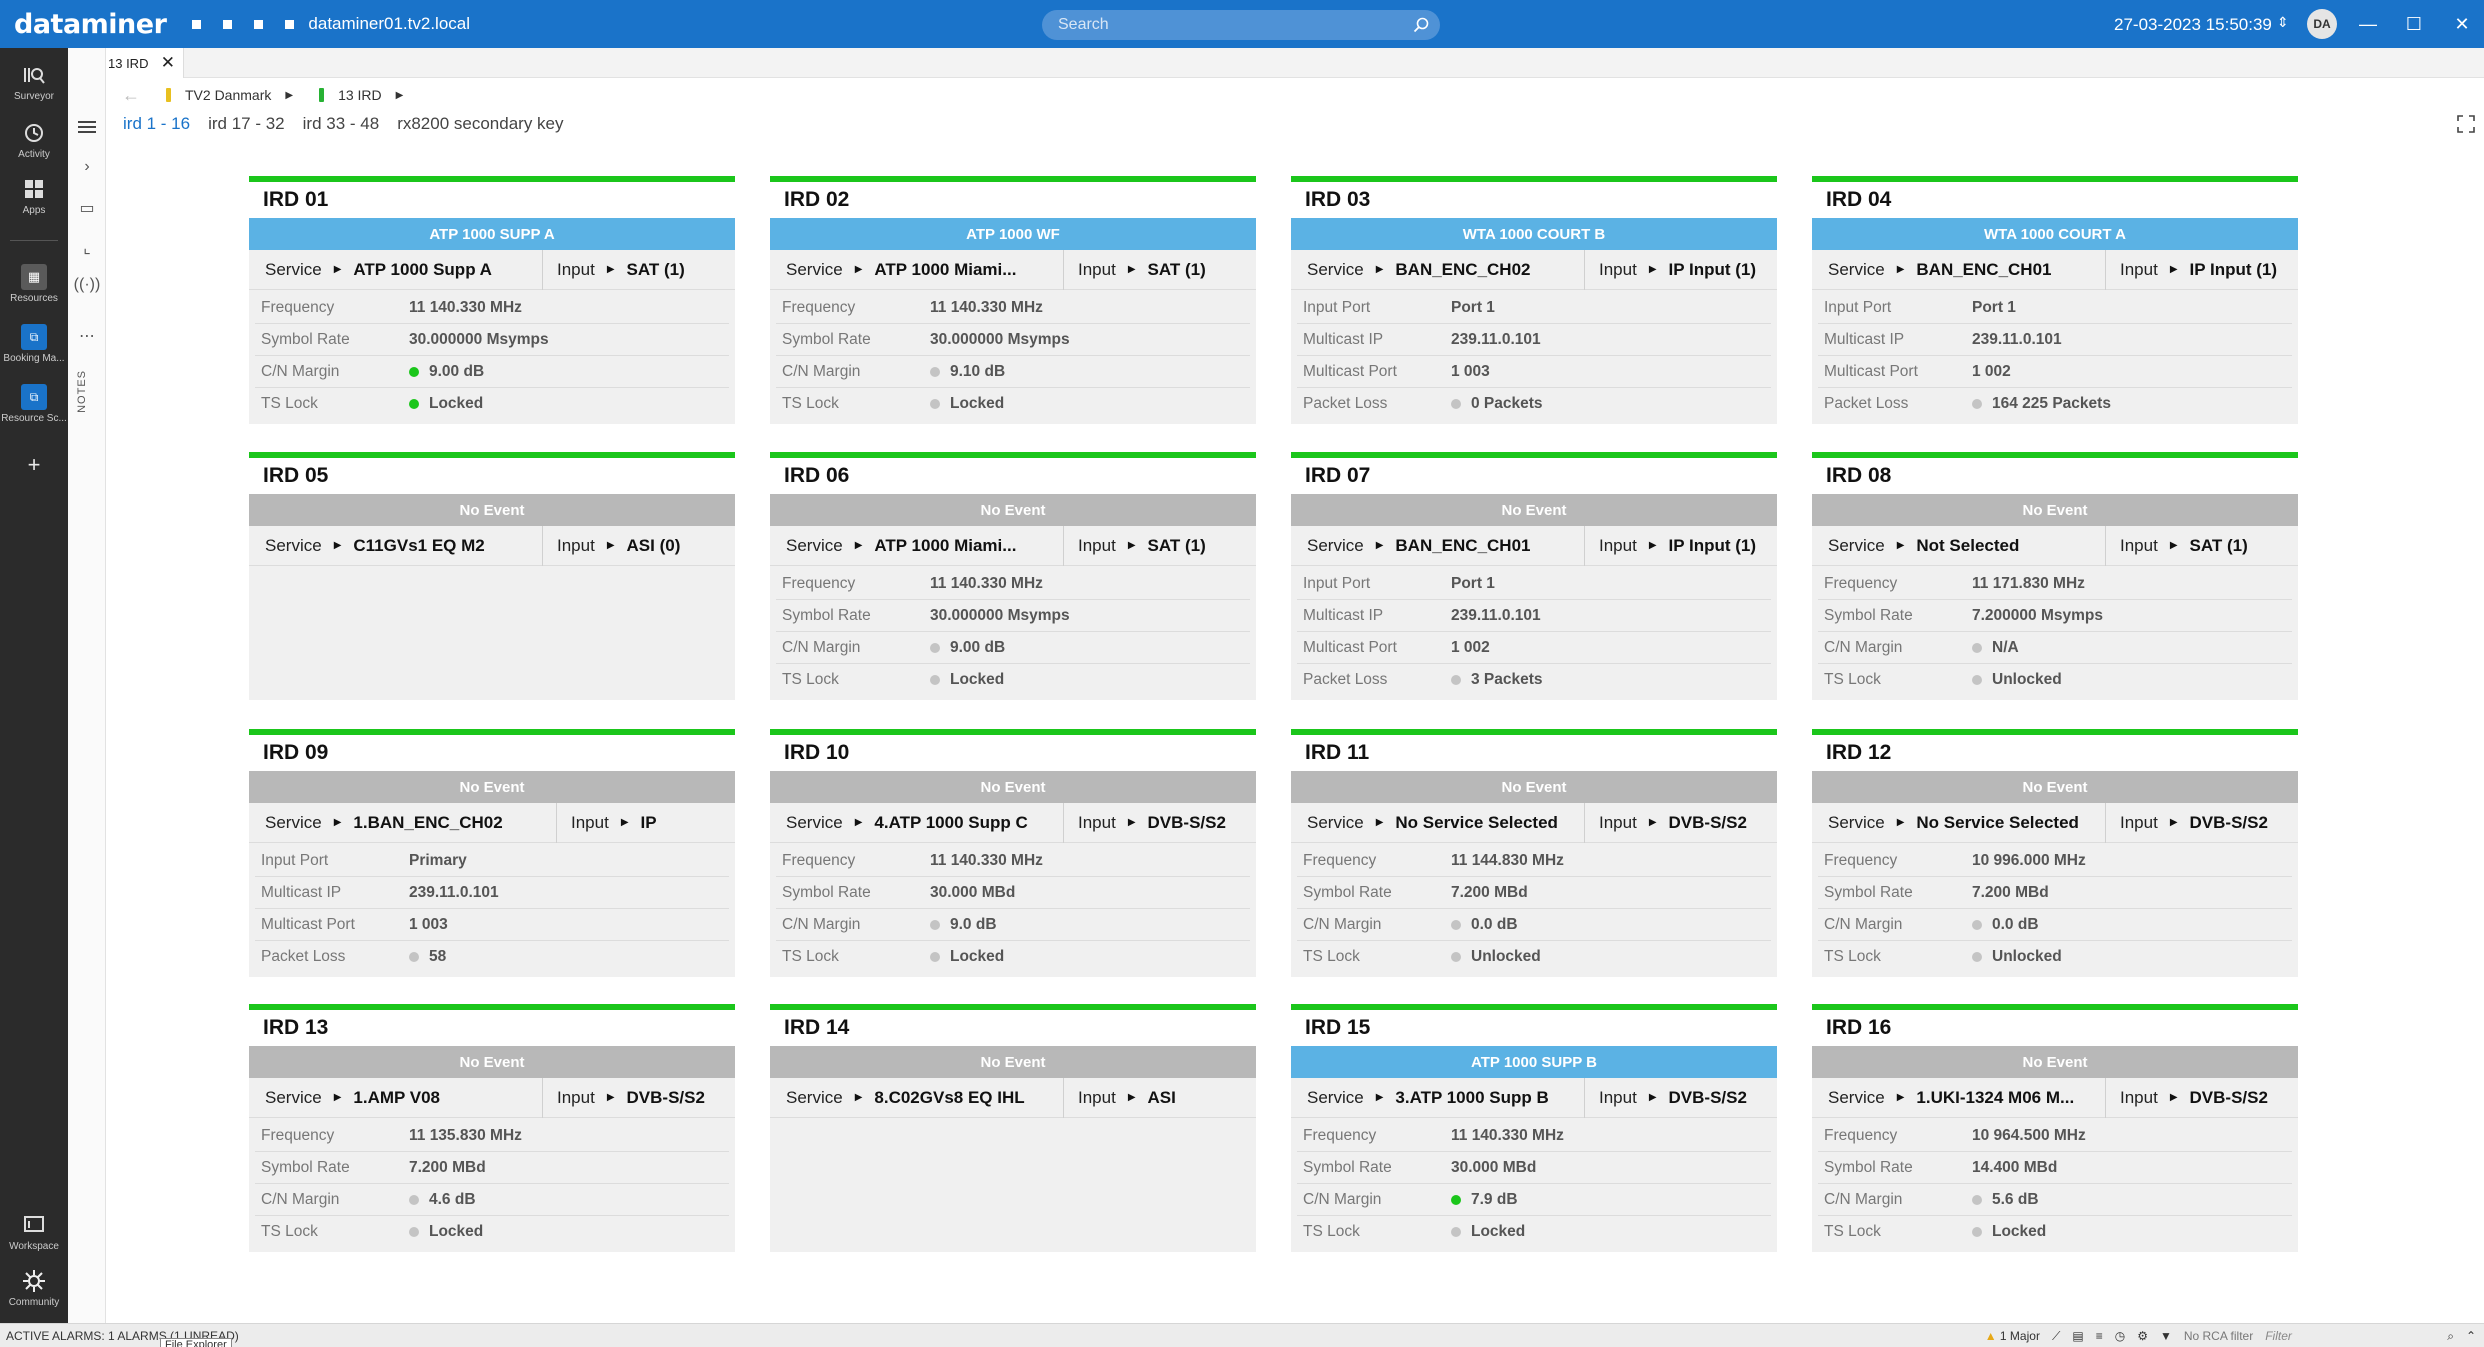  What do you see at coordinates (917, 822) in the screenshot?
I see `service-selector: Service ▶ 4.ATP 1000 Supp C` at bounding box center [917, 822].